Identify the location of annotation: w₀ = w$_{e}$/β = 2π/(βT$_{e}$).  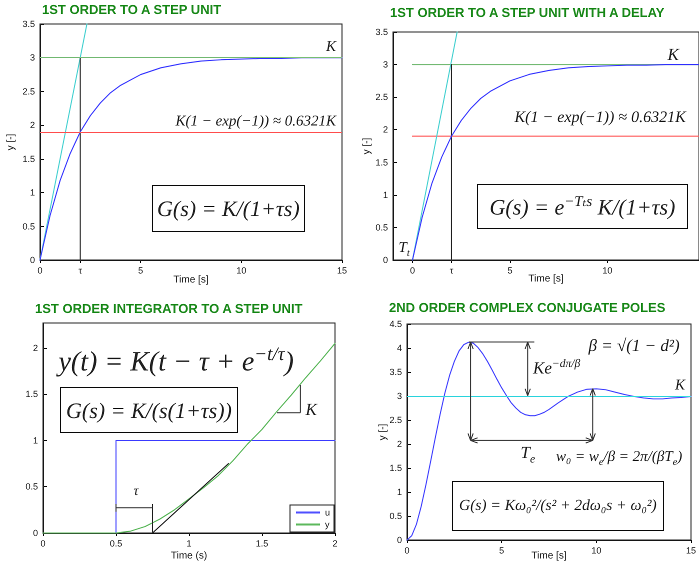
(619, 458).